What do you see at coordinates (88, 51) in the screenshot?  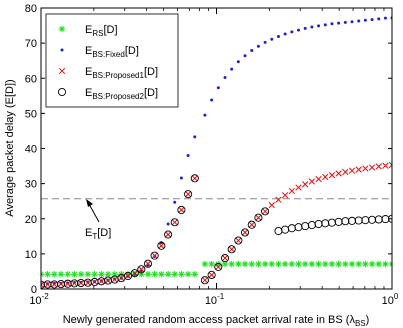 I see `legend-fixed-main: E` at bounding box center [88, 51].